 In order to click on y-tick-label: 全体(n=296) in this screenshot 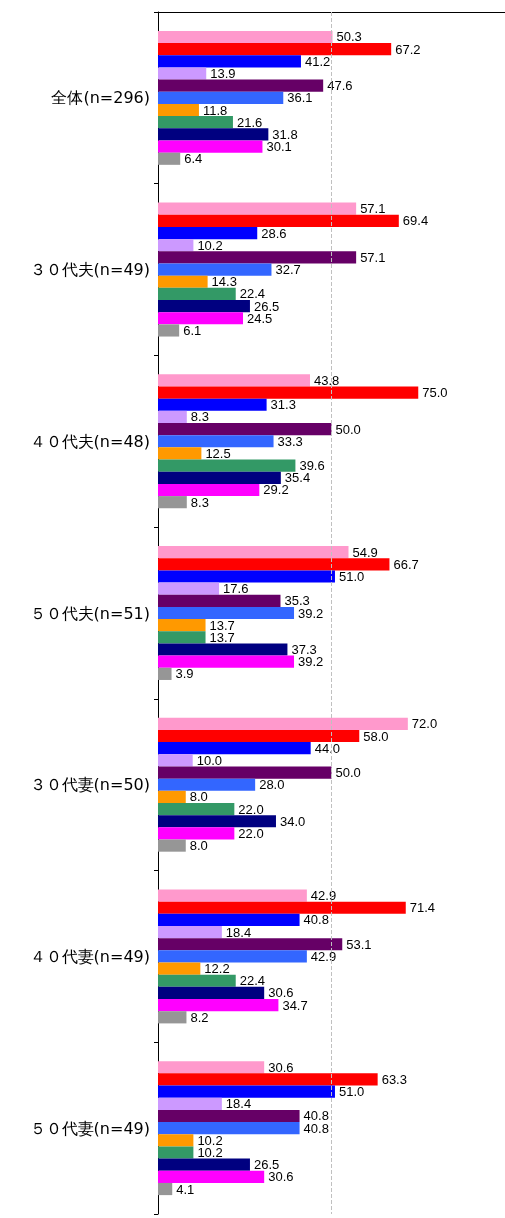, I will do `click(100, 98)`.